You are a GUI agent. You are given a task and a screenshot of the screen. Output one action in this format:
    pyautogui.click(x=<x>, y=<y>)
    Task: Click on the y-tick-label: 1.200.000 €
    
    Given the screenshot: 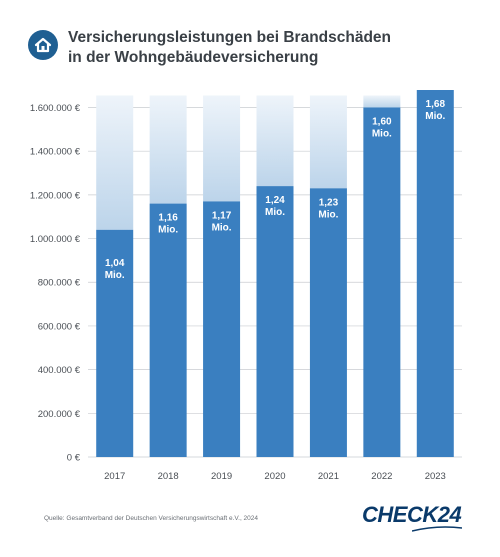 What is the action you would take?
    pyautogui.click(x=55, y=195)
    